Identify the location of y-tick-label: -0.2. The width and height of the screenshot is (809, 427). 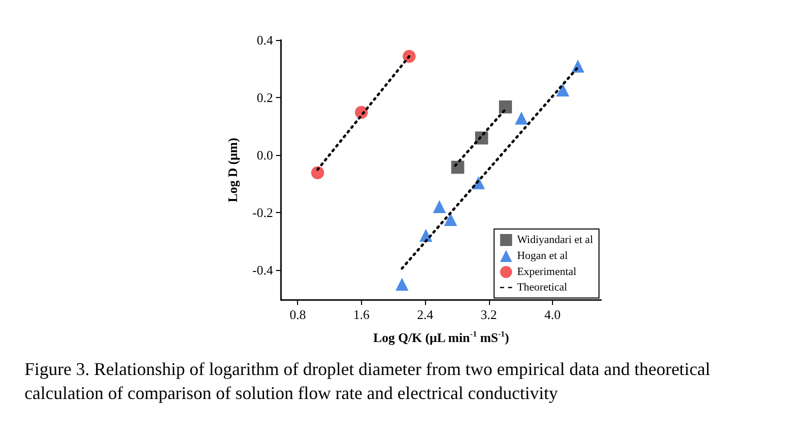
(262, 212).